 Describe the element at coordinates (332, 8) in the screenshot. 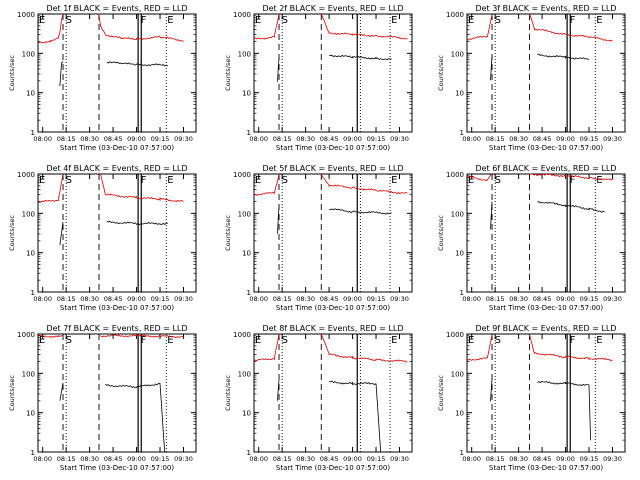

I see `chart-title: Det 2f BLACK = Events, RED = LLD` at that location.